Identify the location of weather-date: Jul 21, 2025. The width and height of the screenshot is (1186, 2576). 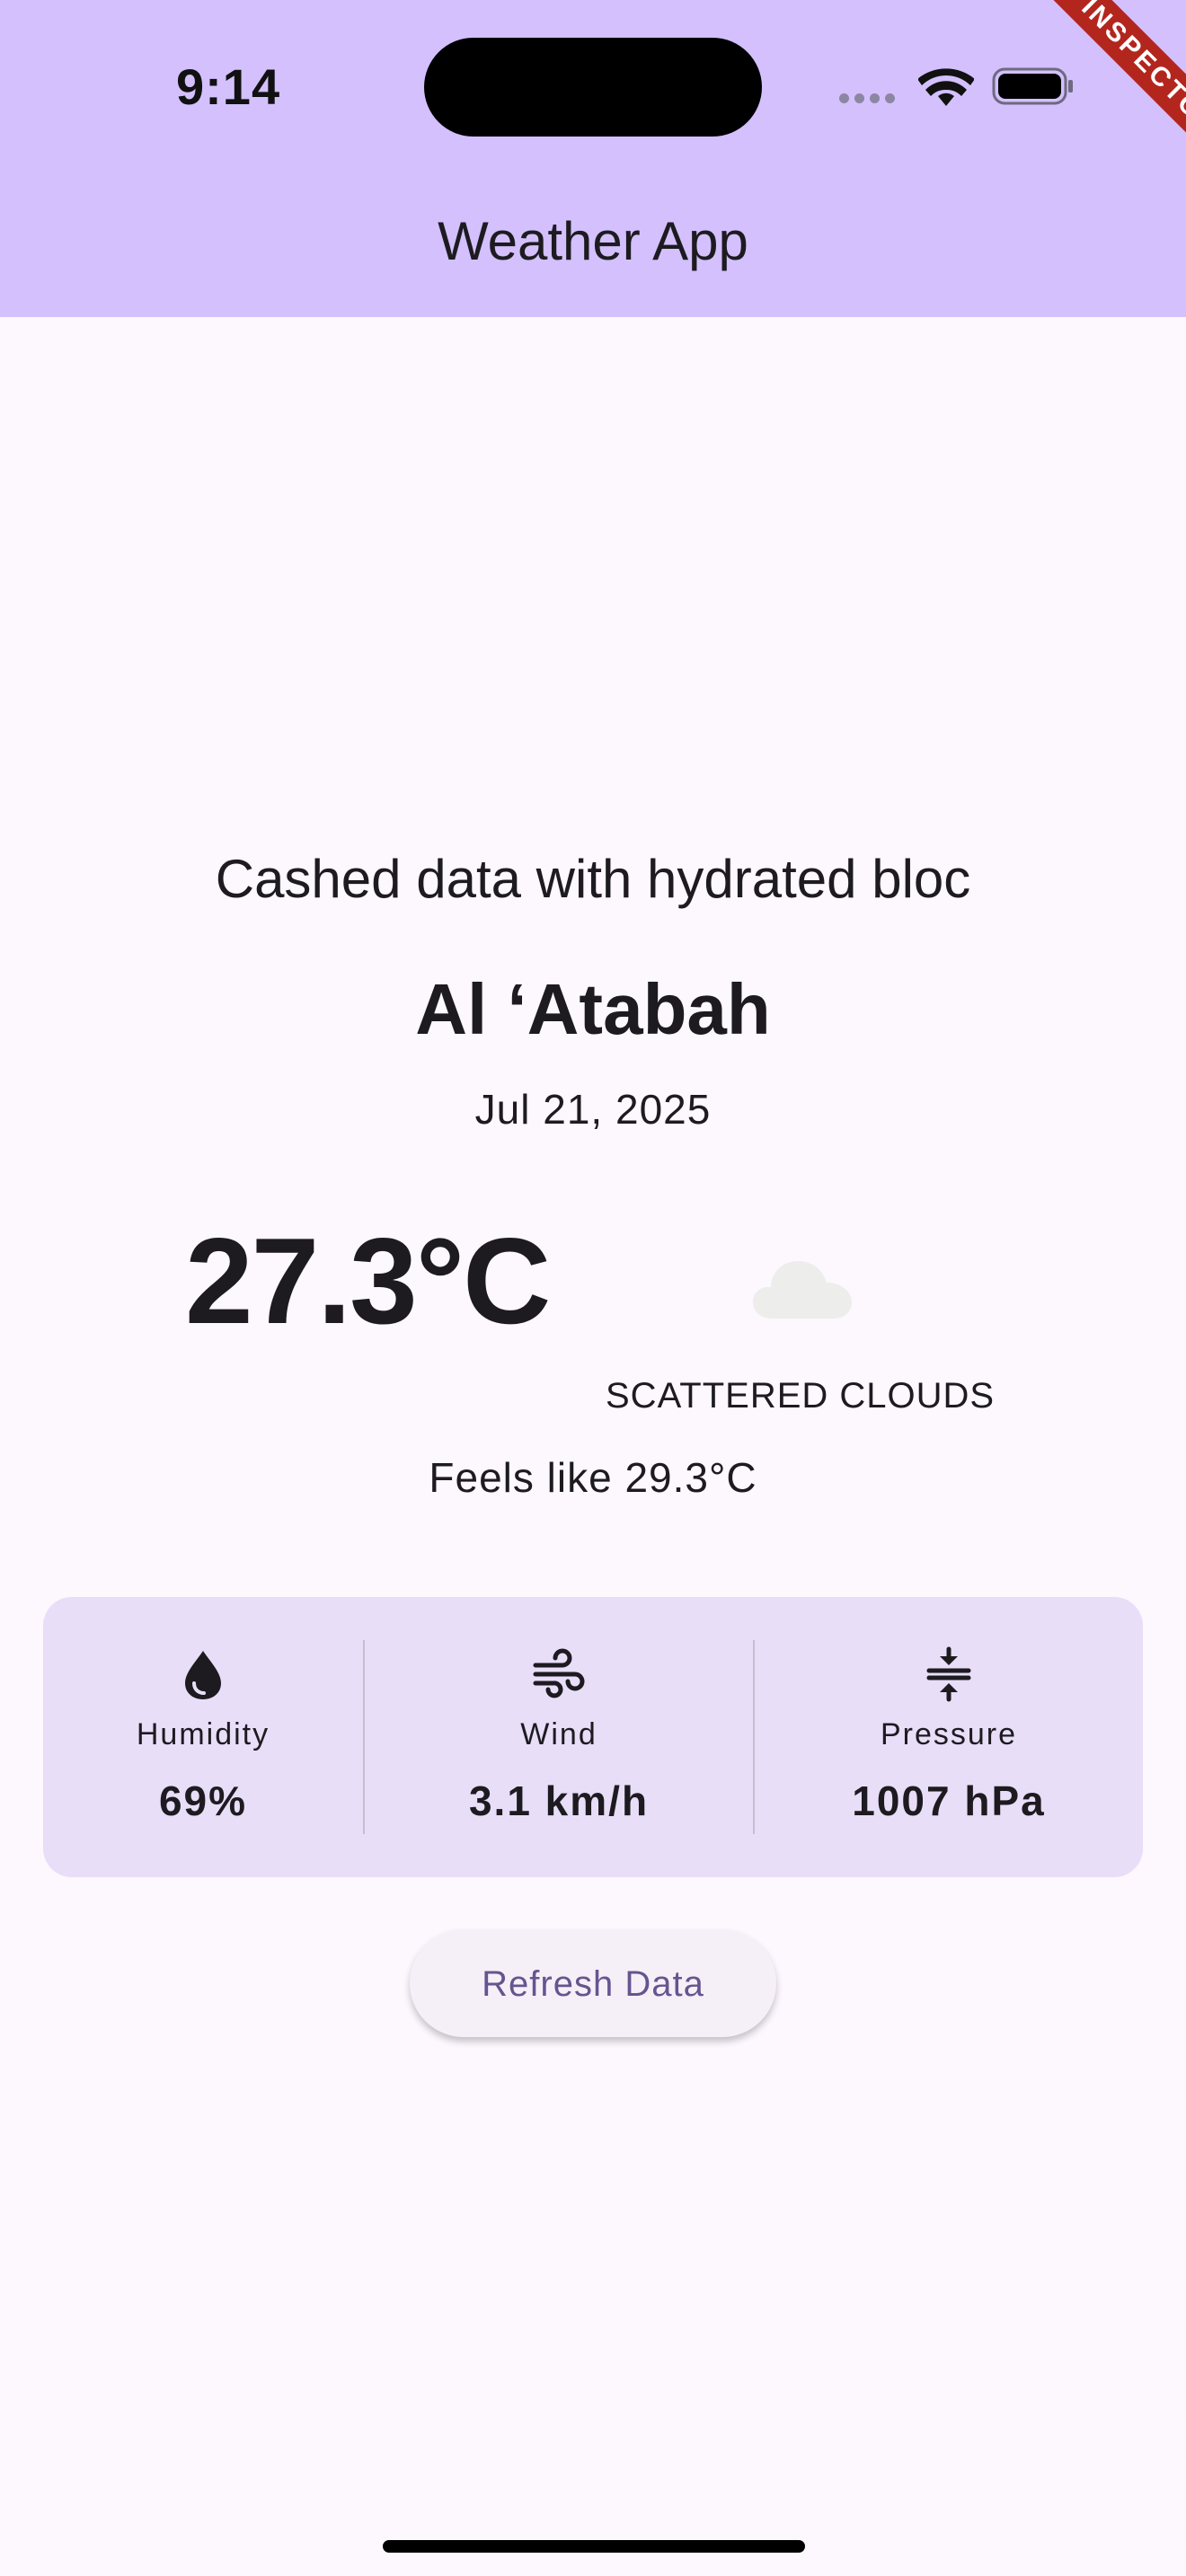
(593, 1109).